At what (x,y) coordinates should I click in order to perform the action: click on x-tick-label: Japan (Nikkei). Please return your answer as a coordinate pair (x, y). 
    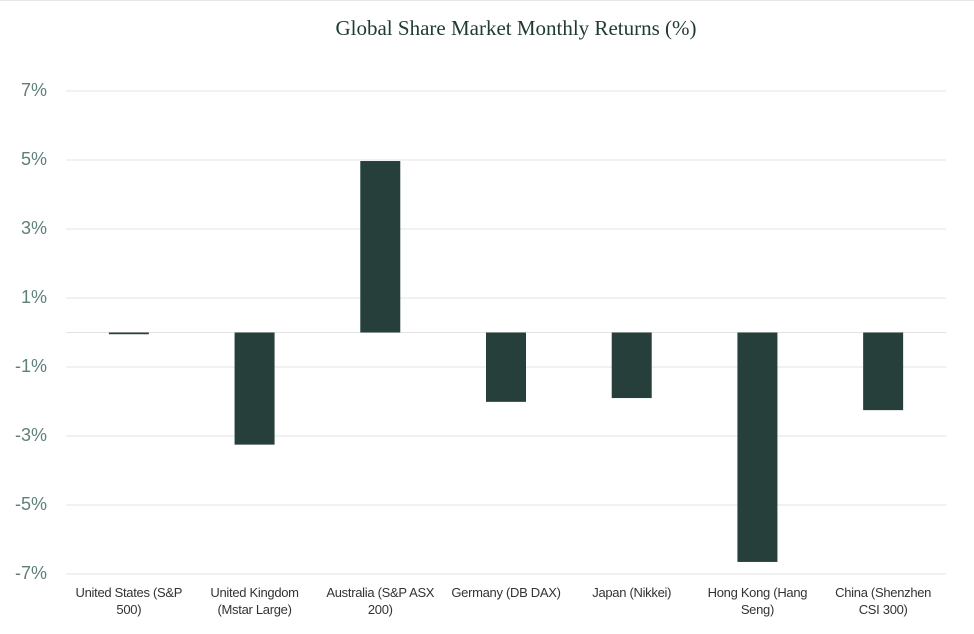
    Looking at the image, I should click on (632, 592).